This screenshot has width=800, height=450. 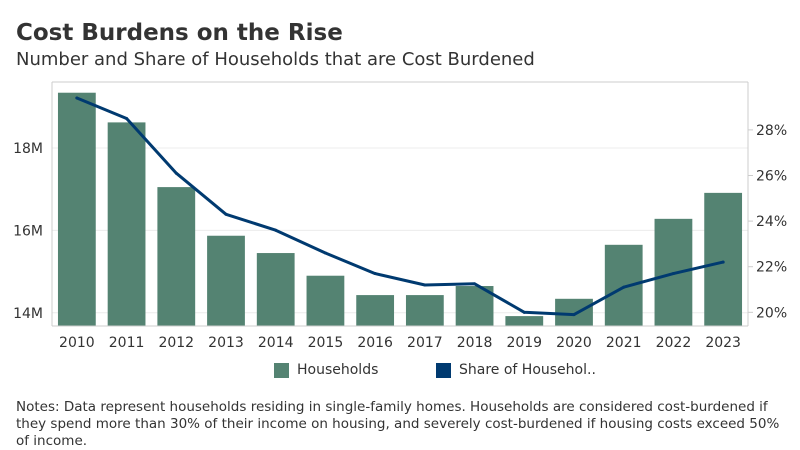 What do you see at coordinates (674, 343) in the screenshot?
I see `x-tick-label-2022: 2022` at bounding box center [674, 343].